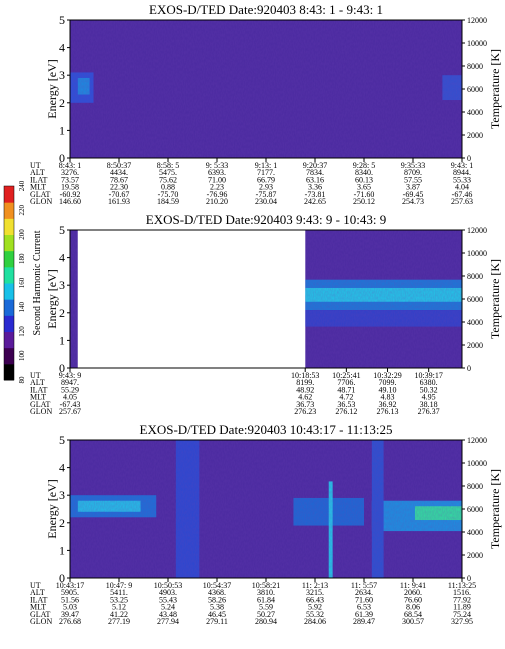 The image size is (505, 649). Describe the element at coordinates (413, 585) in the screenshot. I see `table-cell: 11: 9:41` at that location.